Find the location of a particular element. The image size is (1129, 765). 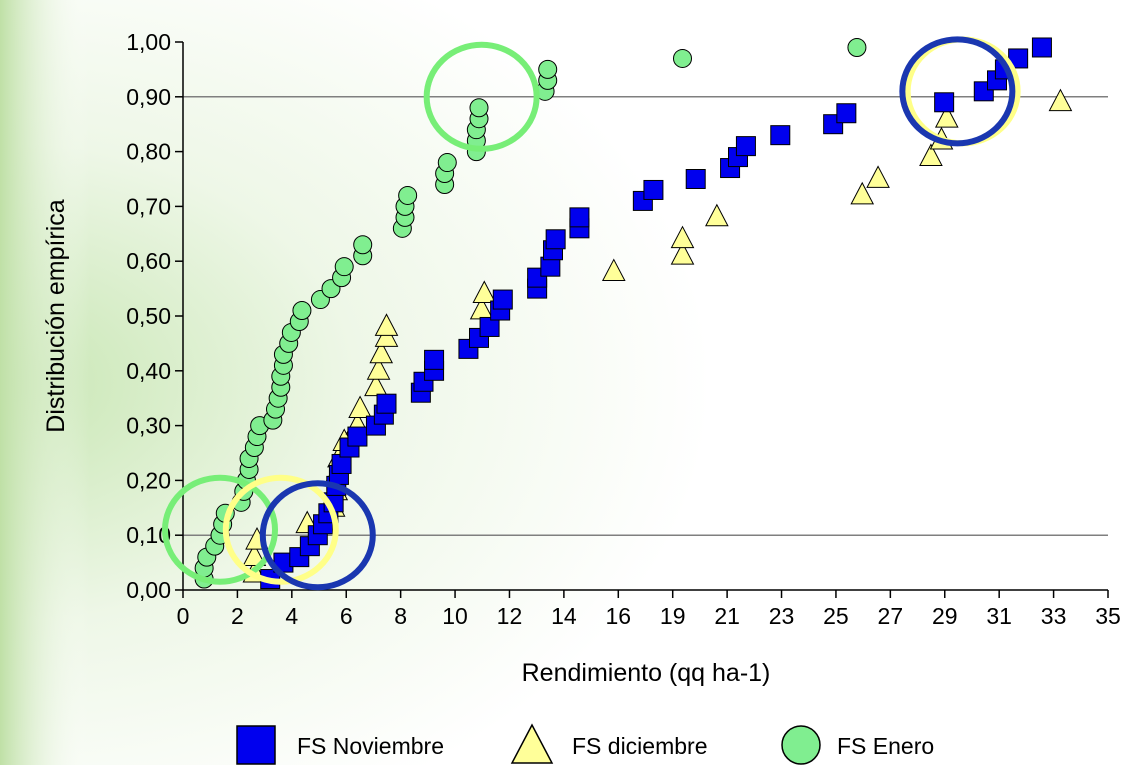

y-tick-label: 0,80 is located at coordinates (148, 152).